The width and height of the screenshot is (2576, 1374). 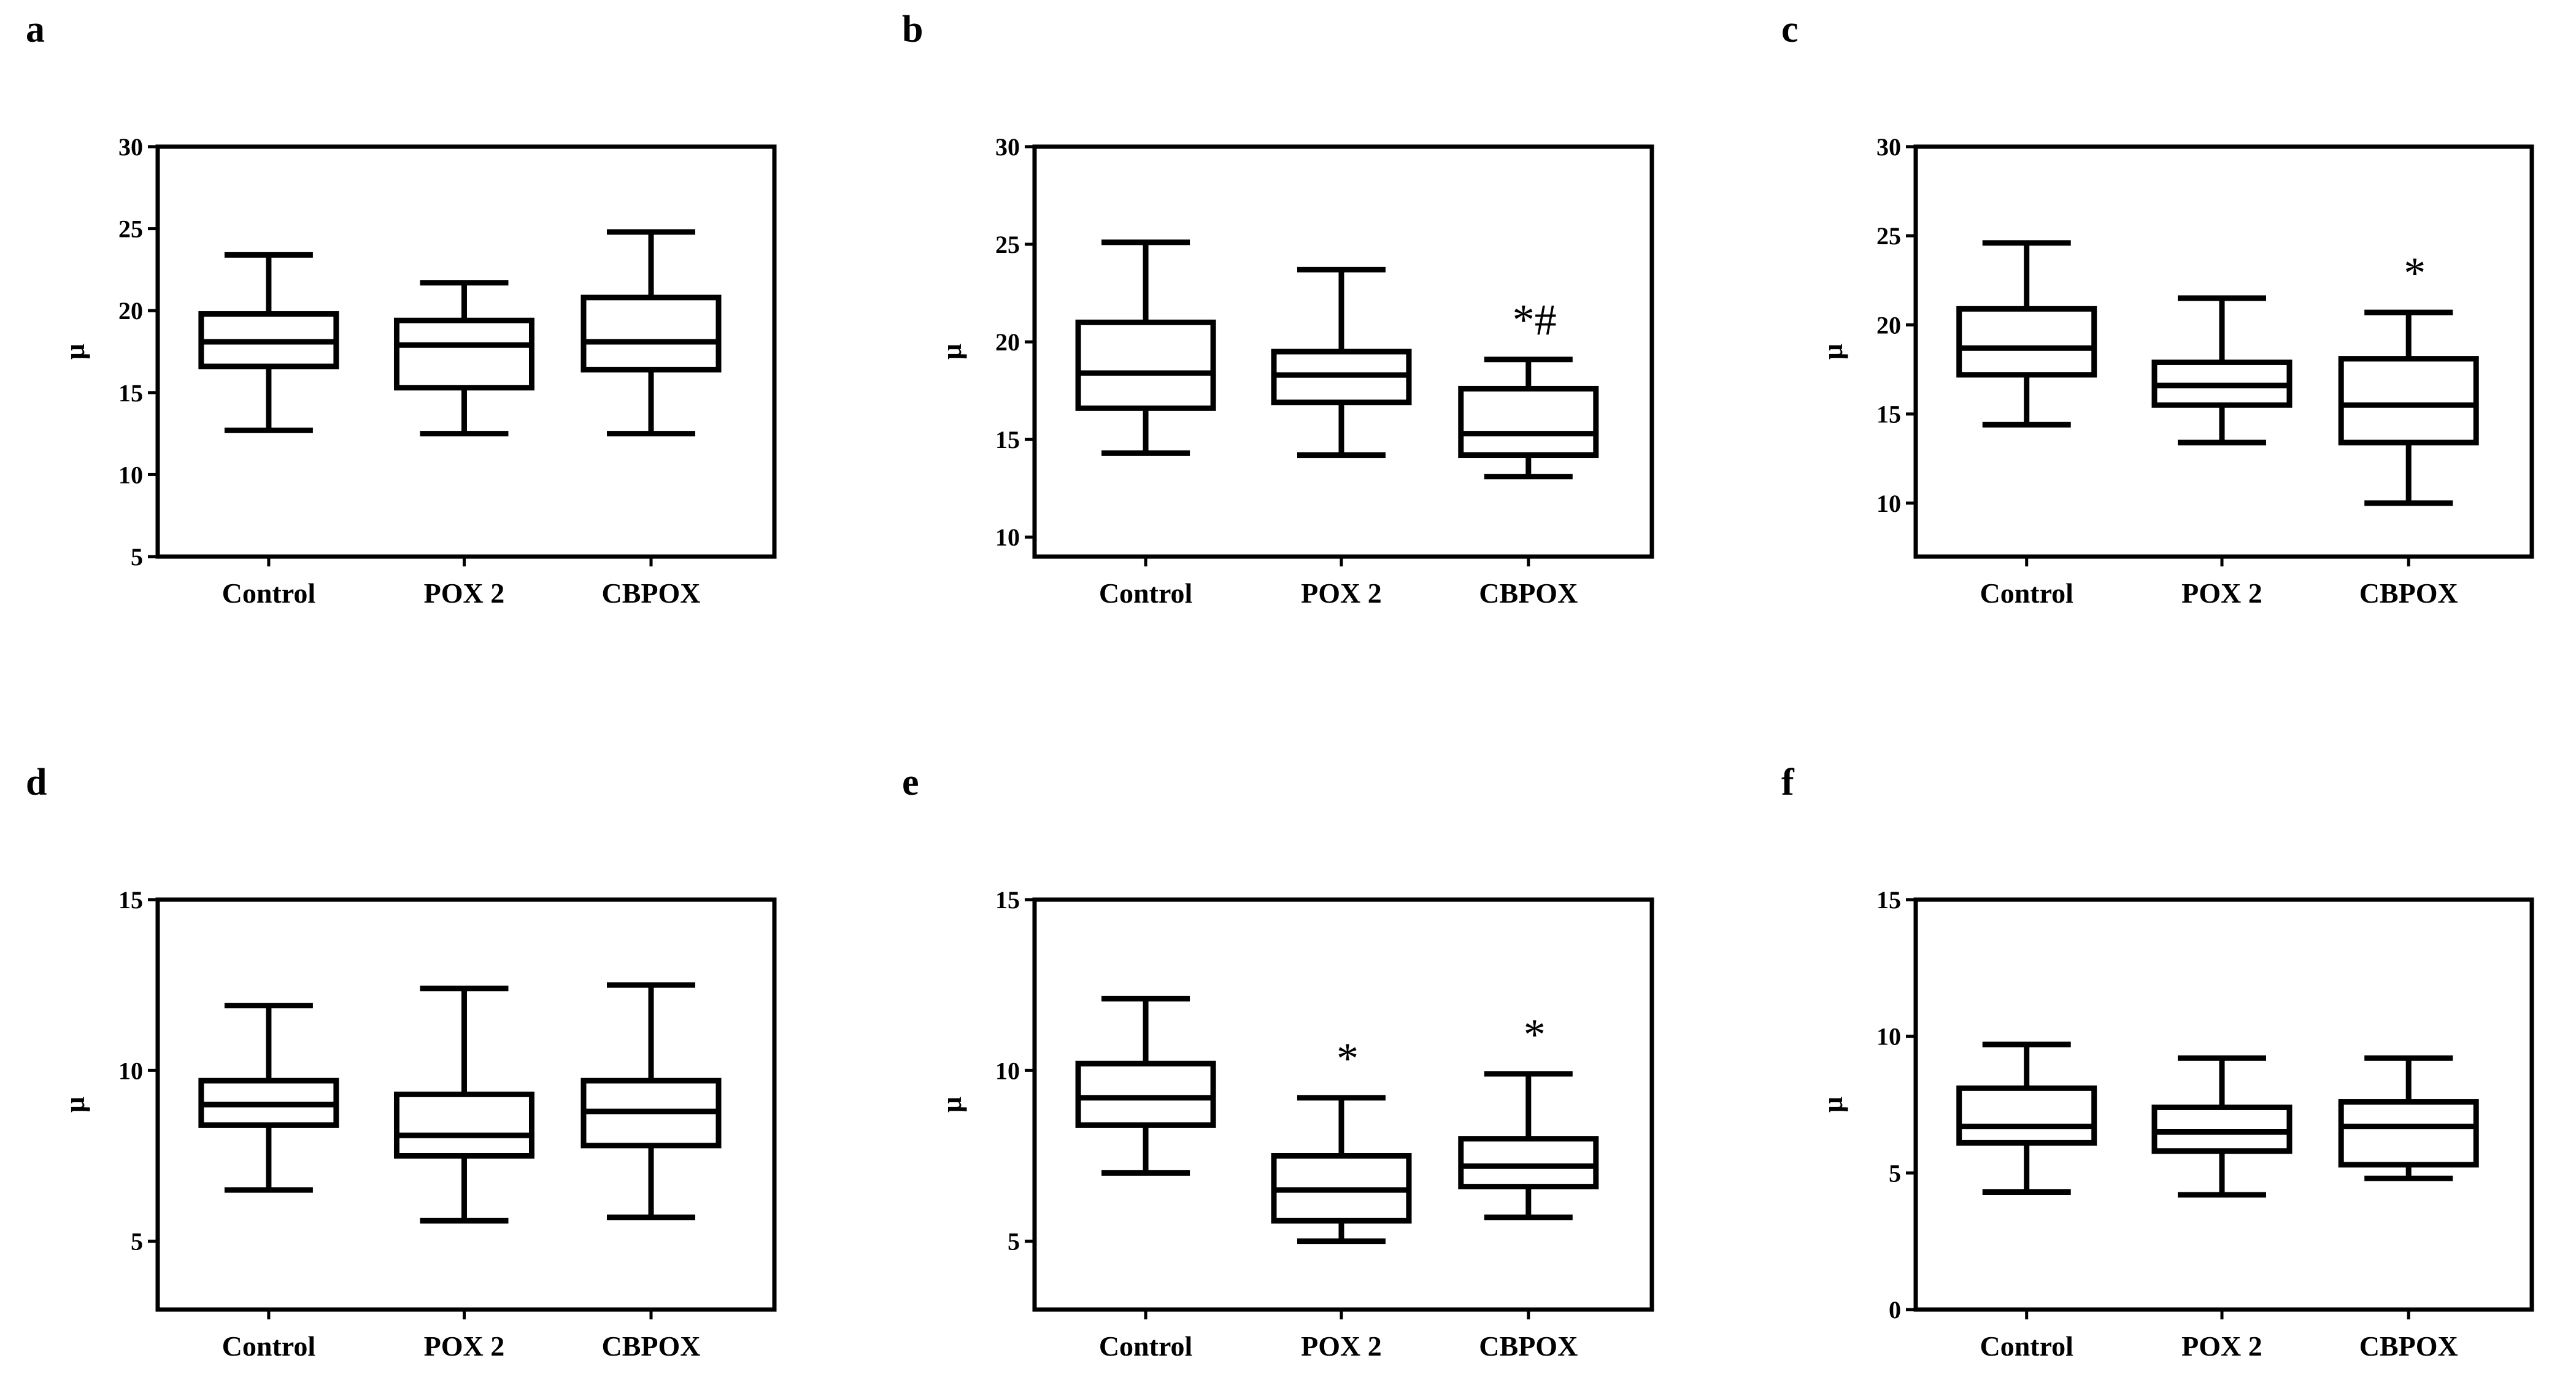 What do you see at coordinates (36, 783) in the screenshot?
I see `panel-label: d` at bounding box center [36, 783].